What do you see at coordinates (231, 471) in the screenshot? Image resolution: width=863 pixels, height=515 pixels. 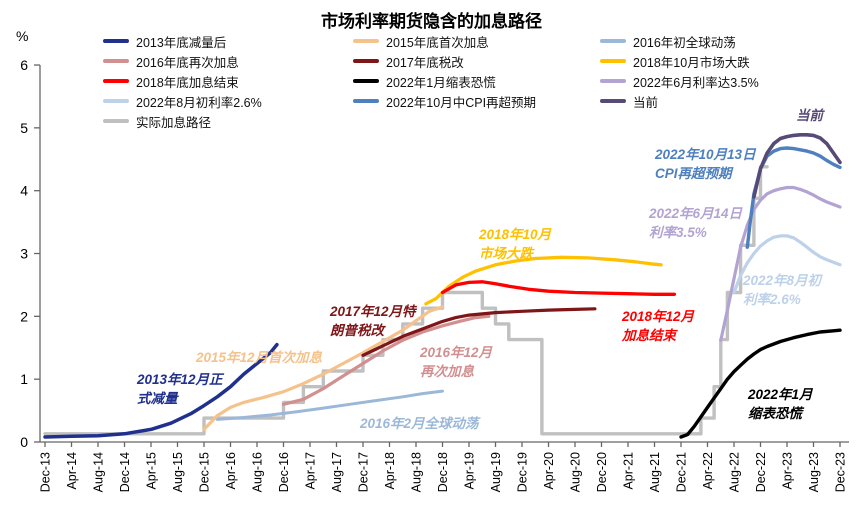 I see `x-tick-label: Apr-16` at bounding box center [231, 471].